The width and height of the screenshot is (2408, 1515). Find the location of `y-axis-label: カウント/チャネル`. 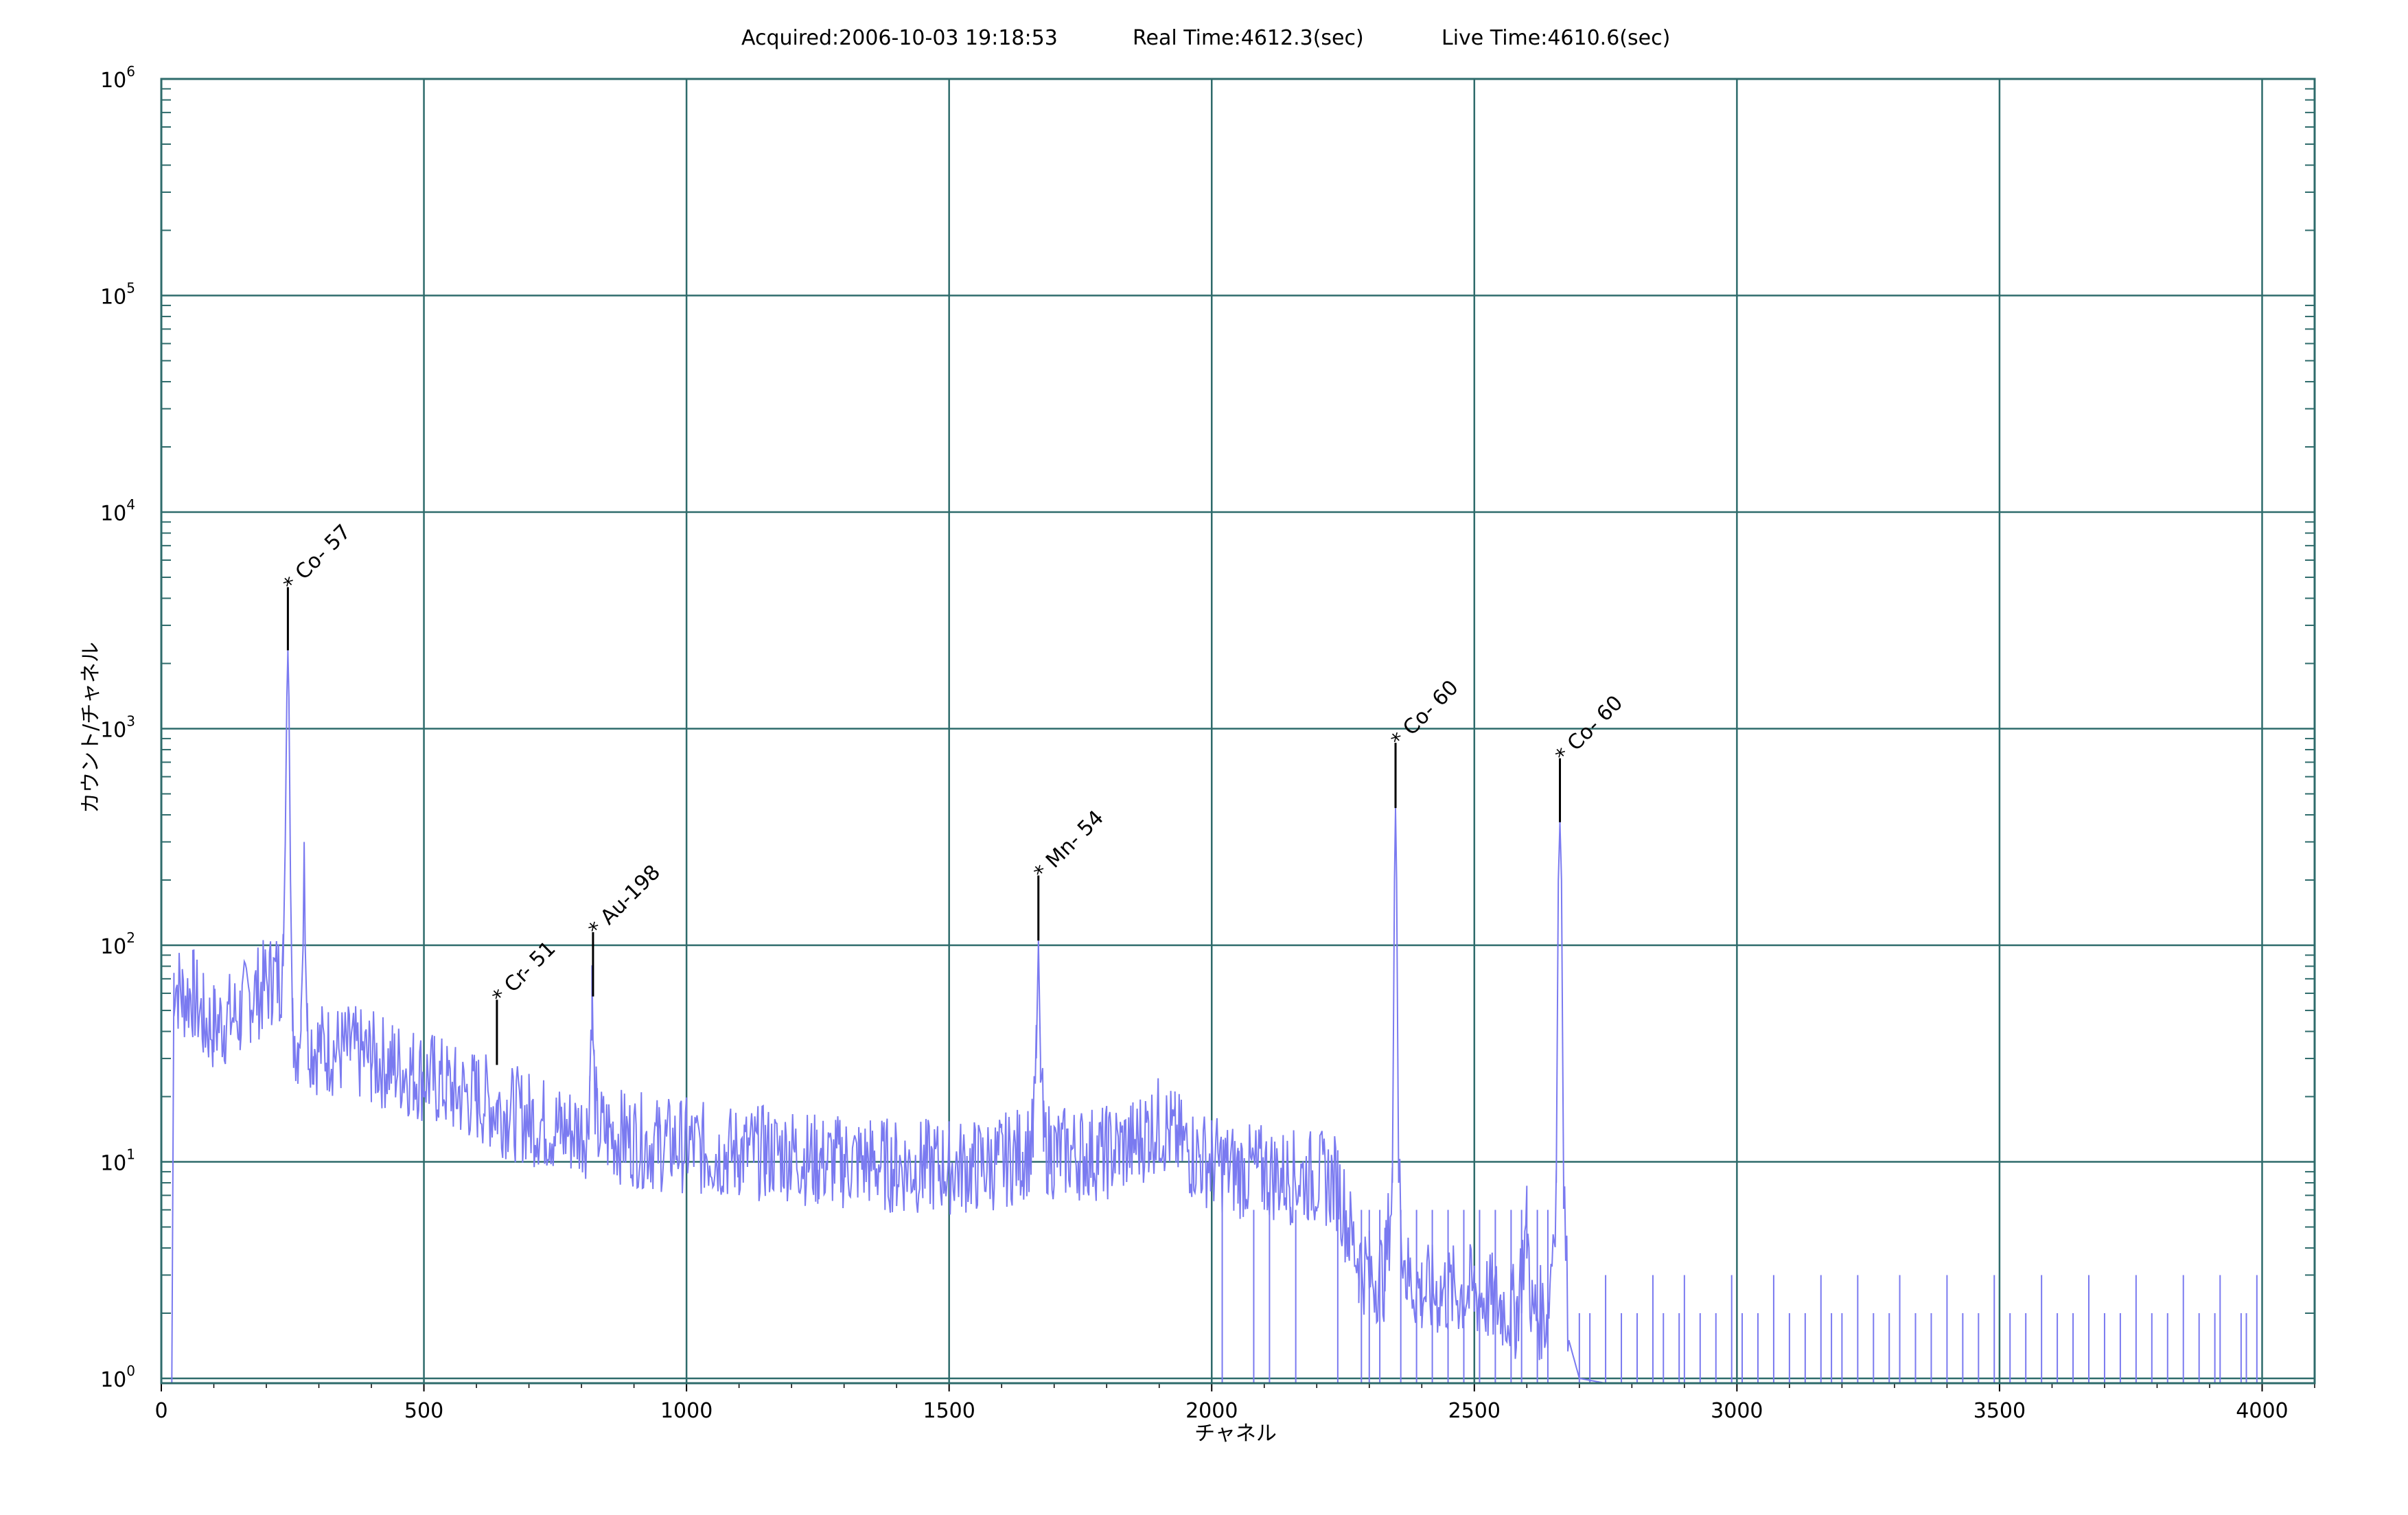

y-axis-label: カウント/チャネル is located at coordinates (91, 728).